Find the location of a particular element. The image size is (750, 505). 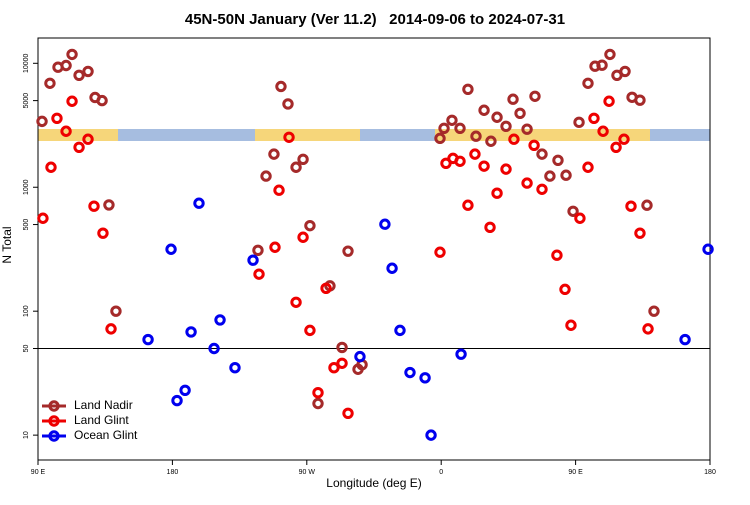

y-tick-label: 100 is located at coordinates (26, 311).